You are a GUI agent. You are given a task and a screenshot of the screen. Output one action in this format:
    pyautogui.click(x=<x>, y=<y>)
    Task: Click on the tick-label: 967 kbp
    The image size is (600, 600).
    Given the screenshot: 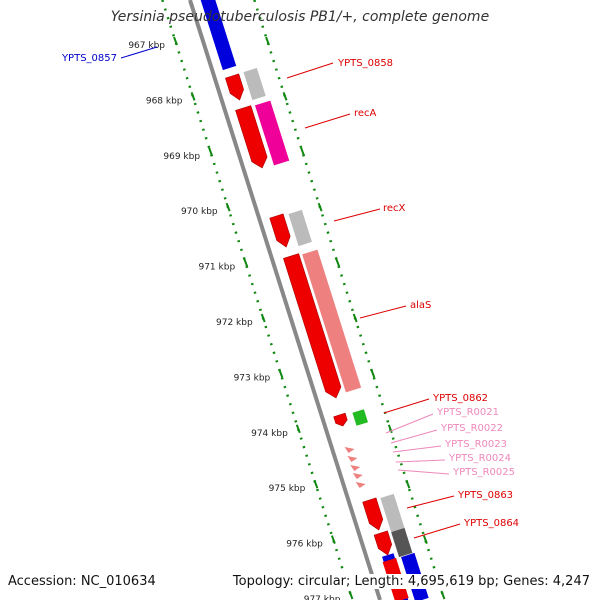 What is the action you would take?
    pyautogui.click(x=146, y=46)
    